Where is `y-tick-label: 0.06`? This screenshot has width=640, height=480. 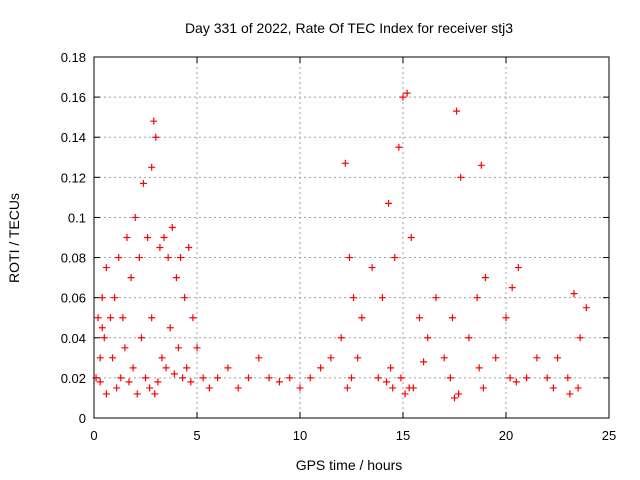
y-tick-label: 0.06 is located at coordinates (73, 298).